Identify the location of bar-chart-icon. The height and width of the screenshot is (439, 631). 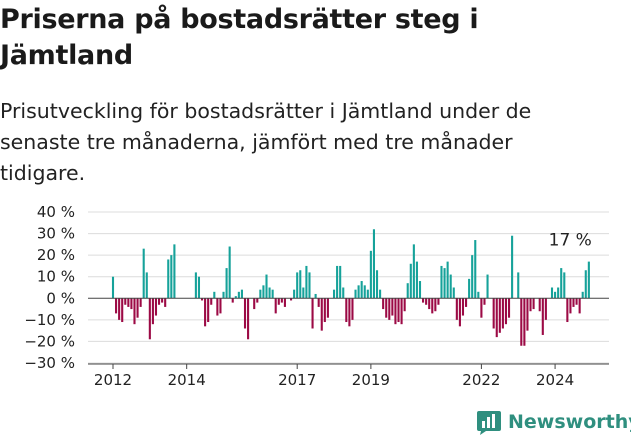
(489, 423).